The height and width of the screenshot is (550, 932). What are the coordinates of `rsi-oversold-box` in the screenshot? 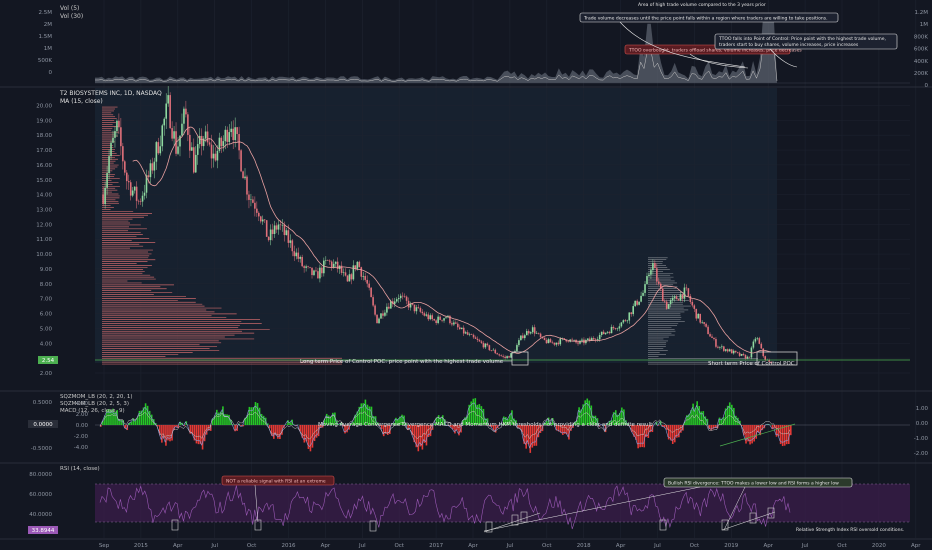 It's located at (373, 526).